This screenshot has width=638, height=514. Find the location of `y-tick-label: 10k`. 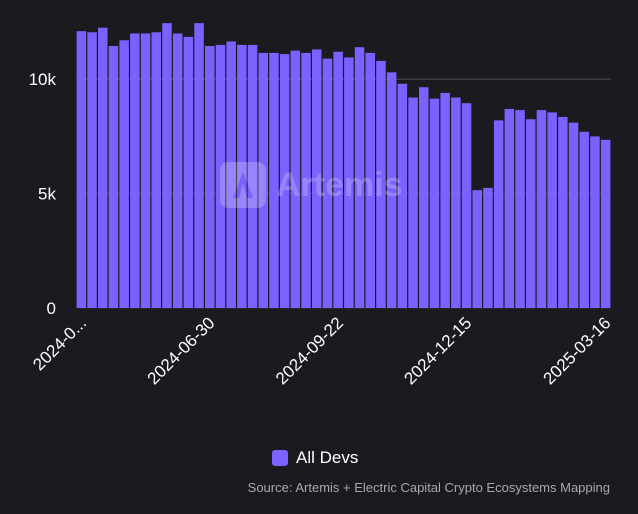

y-tick-label: 10k is located at coordinates (43, 79).